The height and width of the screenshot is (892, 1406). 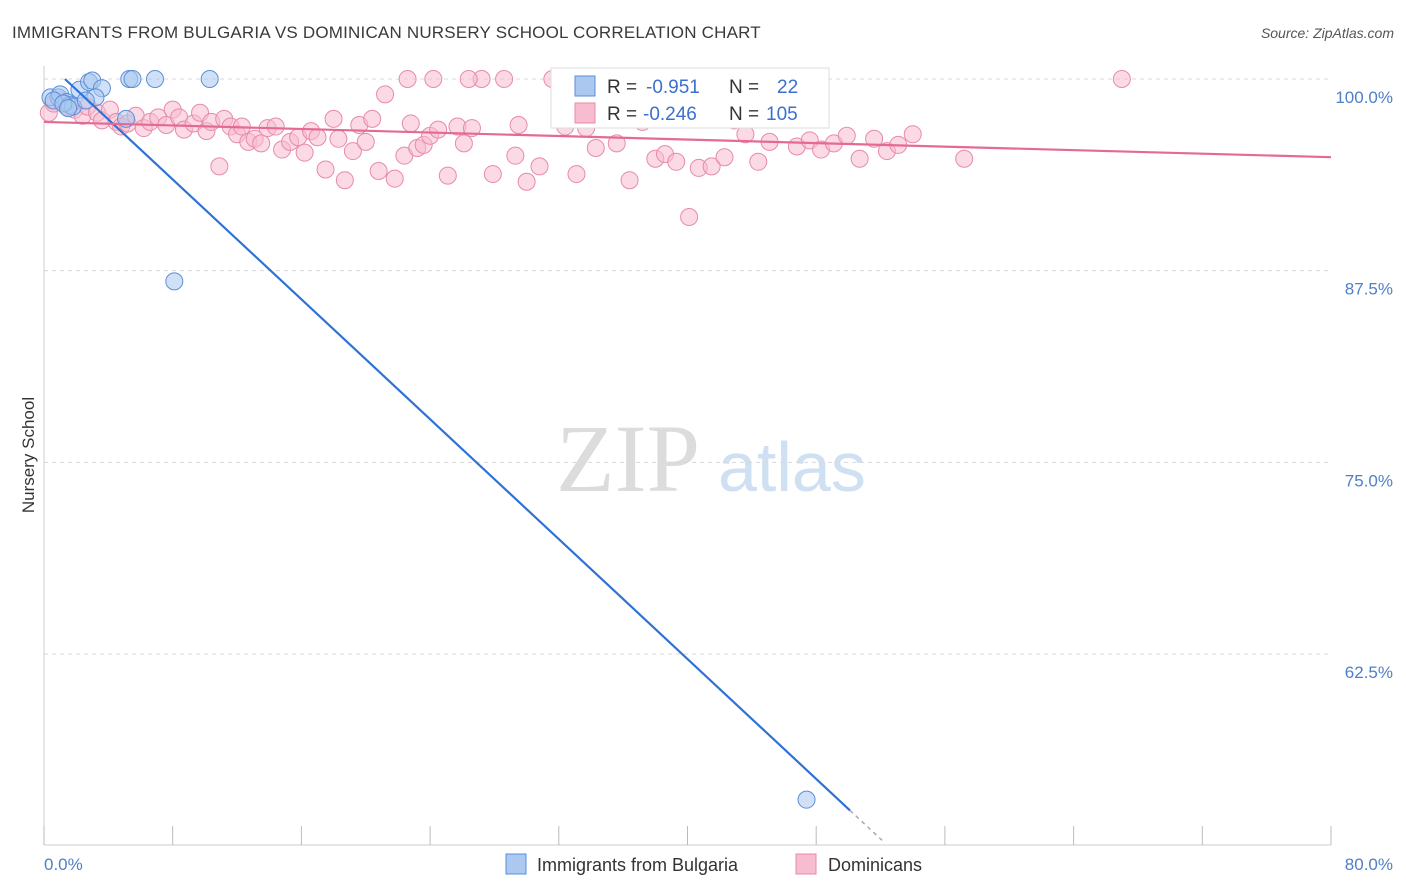 What do you see at coordinates (875, 865) in the screenshot?
I see `legend-label-dominican: Dominicans` at bounding box center [875, 865].